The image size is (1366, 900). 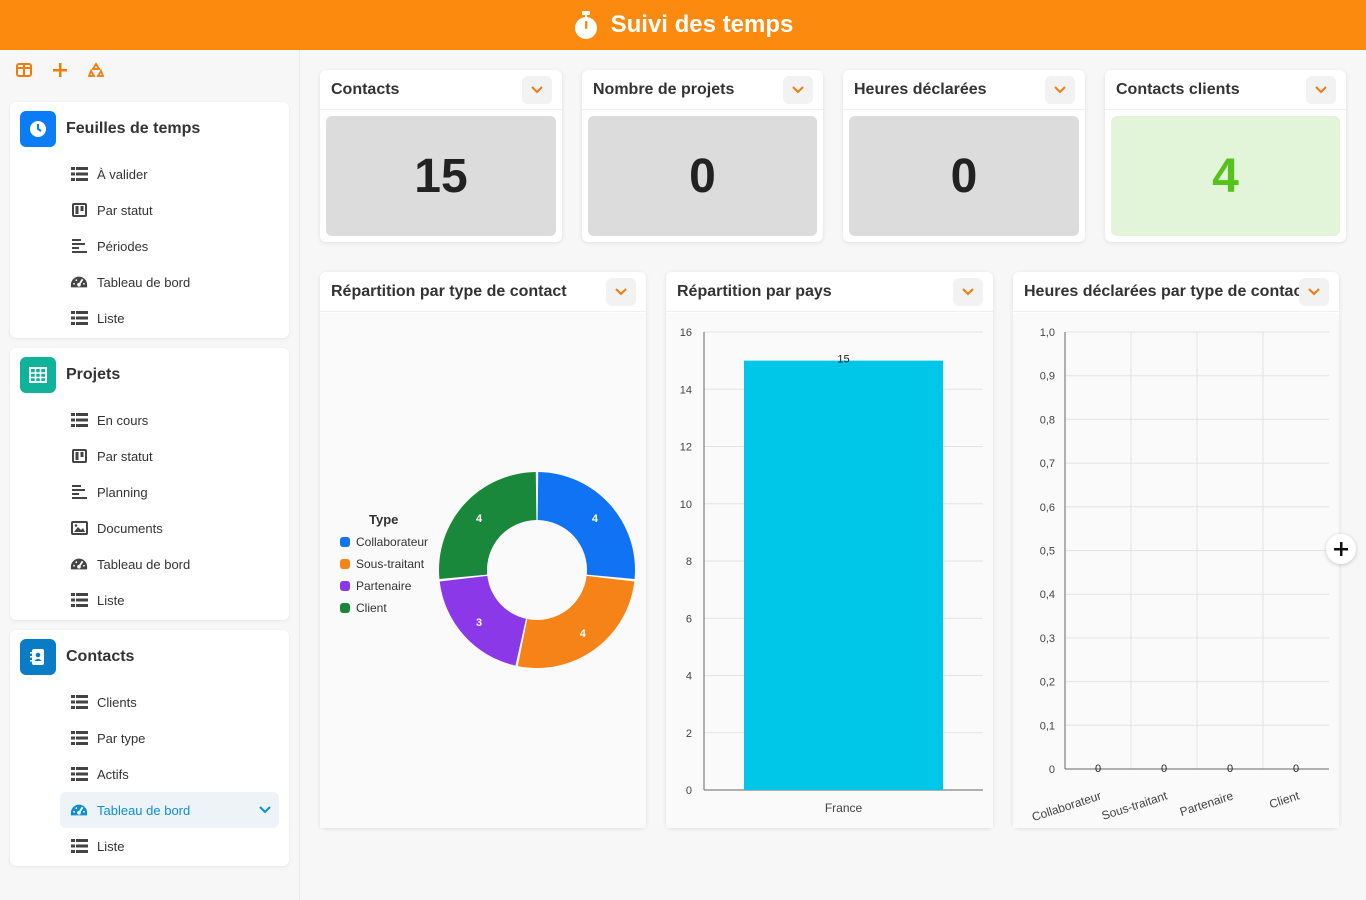 I want to click on donut-slice-label: 3, so click(x=479, y=623).